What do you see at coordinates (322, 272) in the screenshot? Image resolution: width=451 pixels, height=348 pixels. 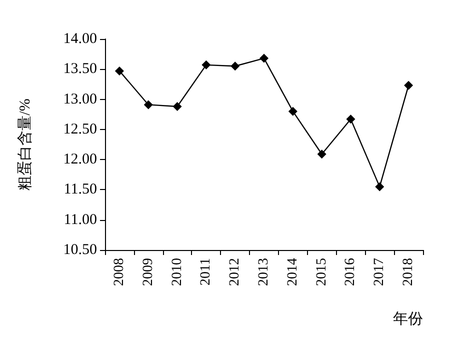 I see `x-tick-label: 2015` at bounding box center [322, 272].